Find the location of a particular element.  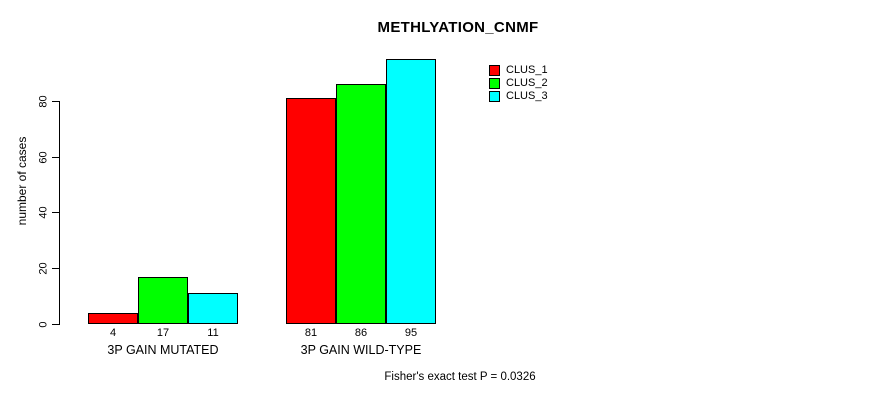

bar-value-label: 95 is located at coordinates (411, 333).